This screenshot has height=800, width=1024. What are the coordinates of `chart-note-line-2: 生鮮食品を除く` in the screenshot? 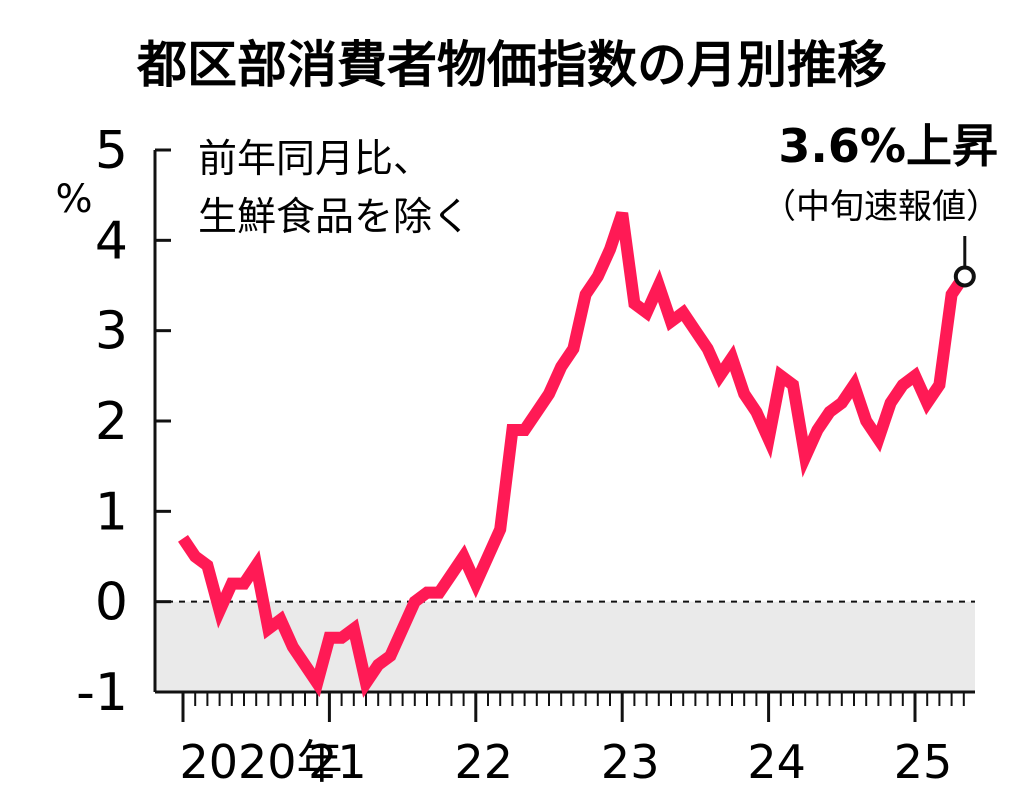 It's located at (334, 217).